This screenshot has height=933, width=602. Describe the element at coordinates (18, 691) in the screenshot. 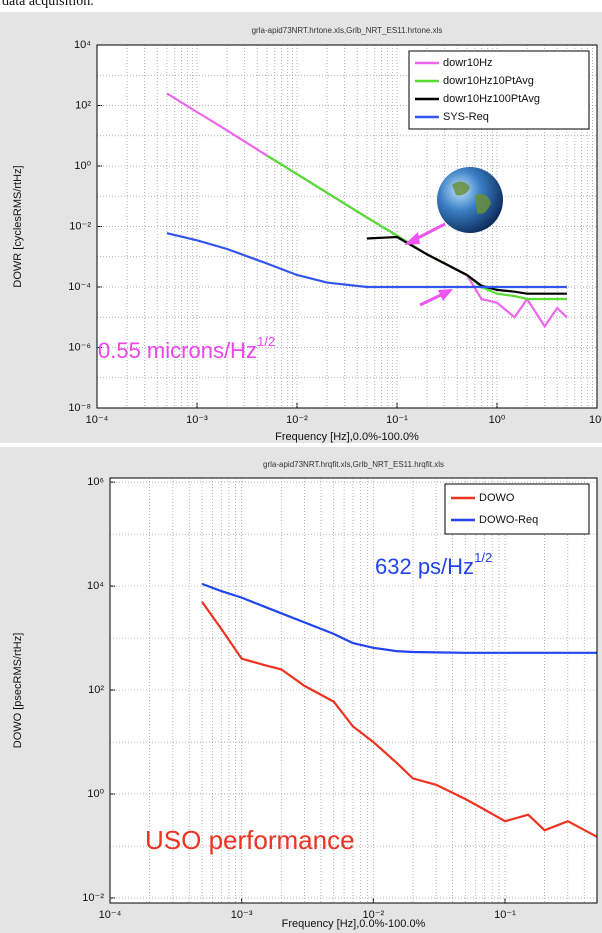

I see `y-axis-label: DOWO [psecRMS/rtHz]` at that location.